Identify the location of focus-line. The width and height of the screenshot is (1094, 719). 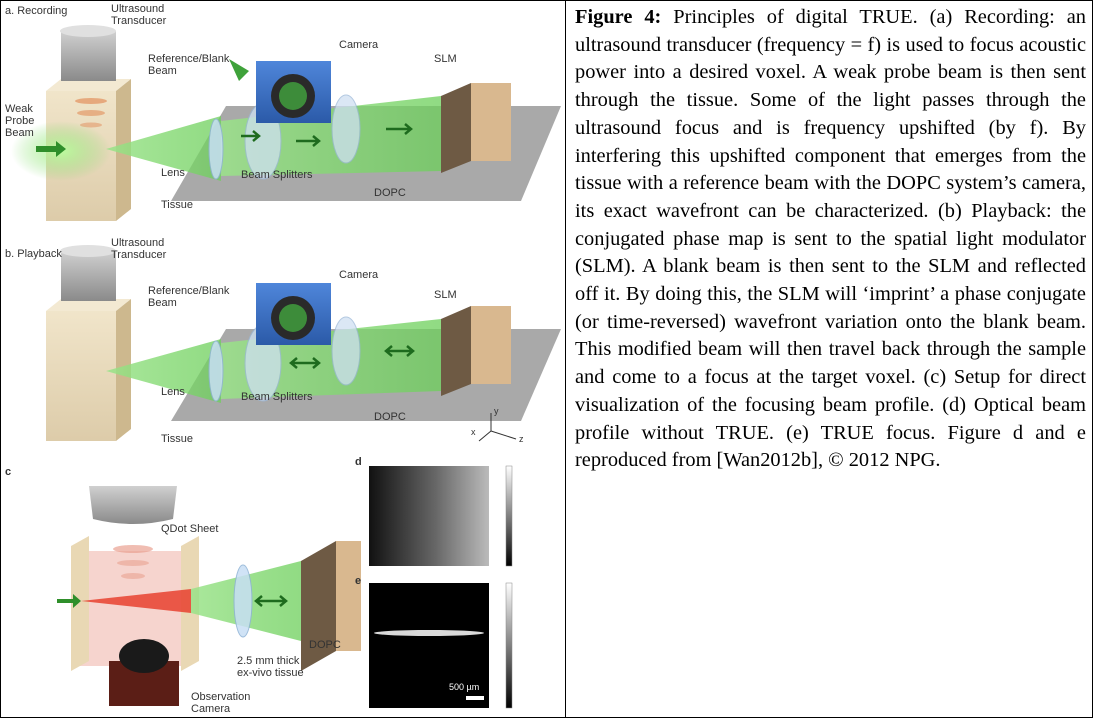
(136, 601).